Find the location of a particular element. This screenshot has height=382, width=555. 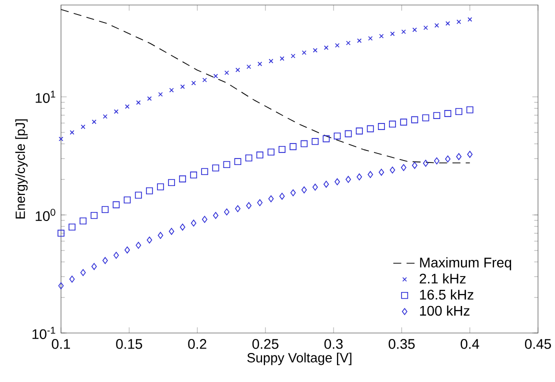

x-tick-label: 0.15 is located at coordinates (129, 344).